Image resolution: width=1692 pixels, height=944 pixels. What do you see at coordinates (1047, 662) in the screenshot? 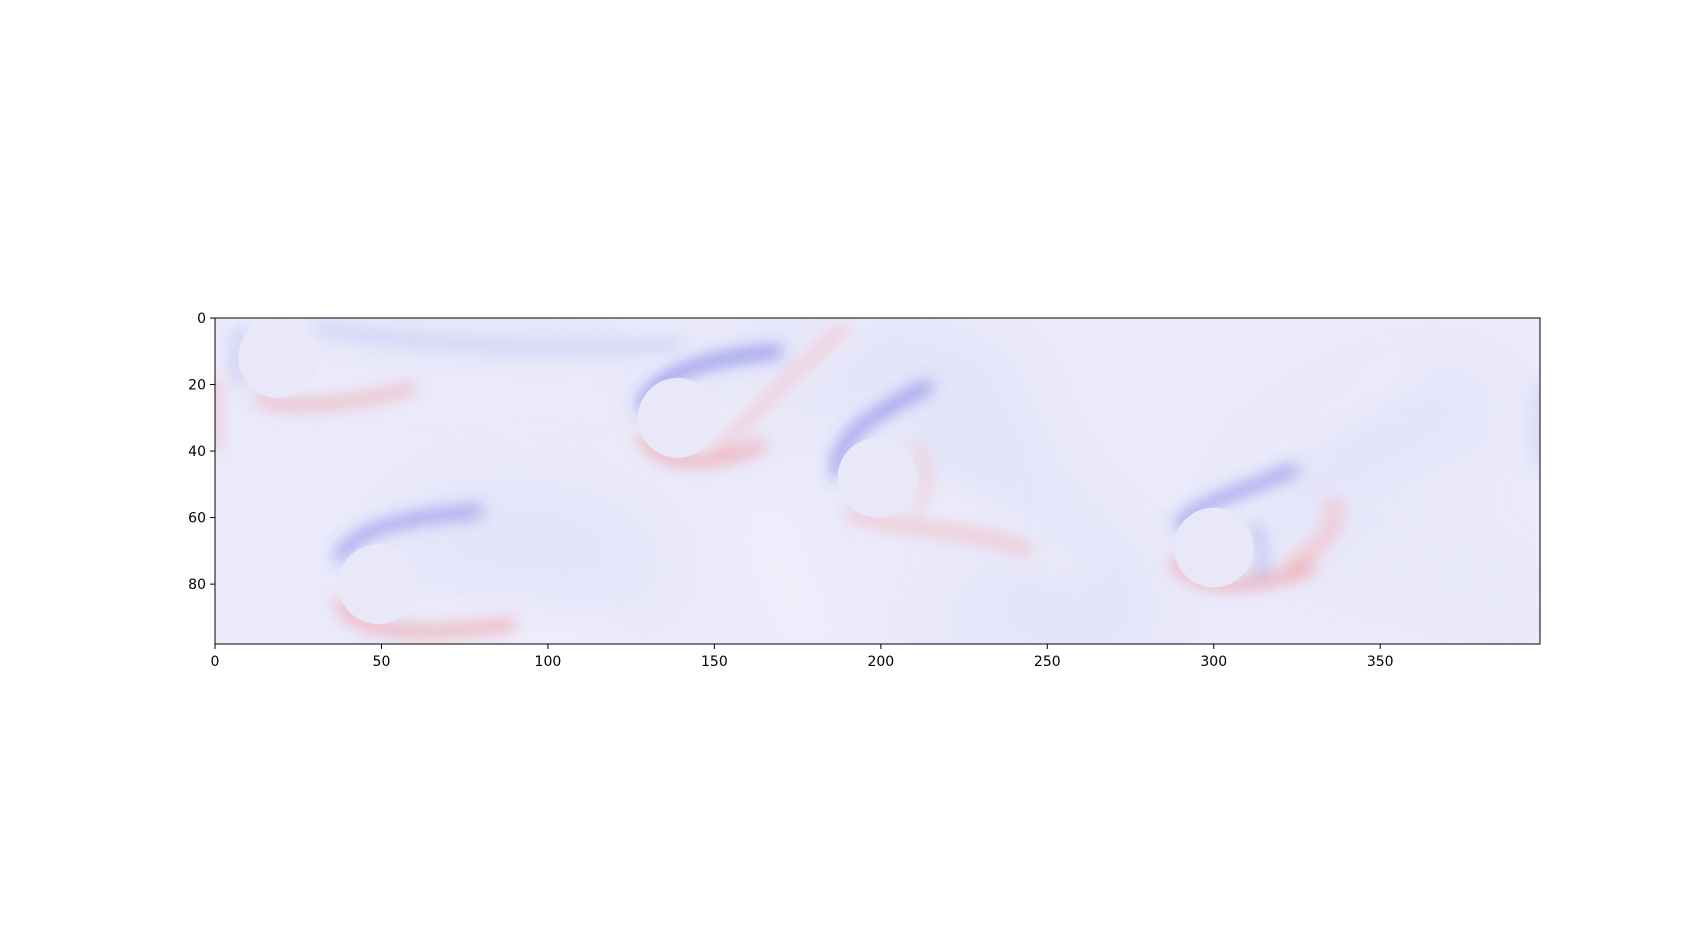
I see `x-tick-label: 250` at bounding box center [1047, 662].